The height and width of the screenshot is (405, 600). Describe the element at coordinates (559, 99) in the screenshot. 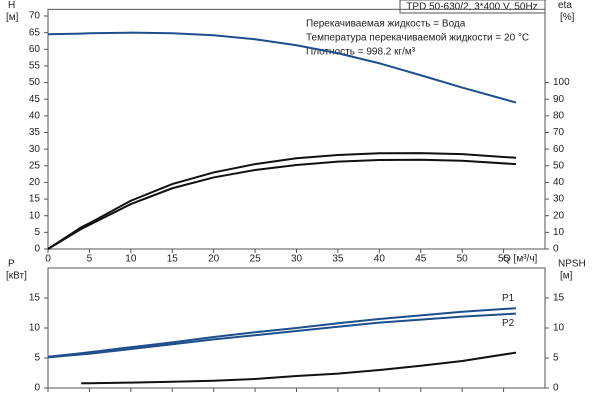

I see `y2-tick-label: 90` at that location.